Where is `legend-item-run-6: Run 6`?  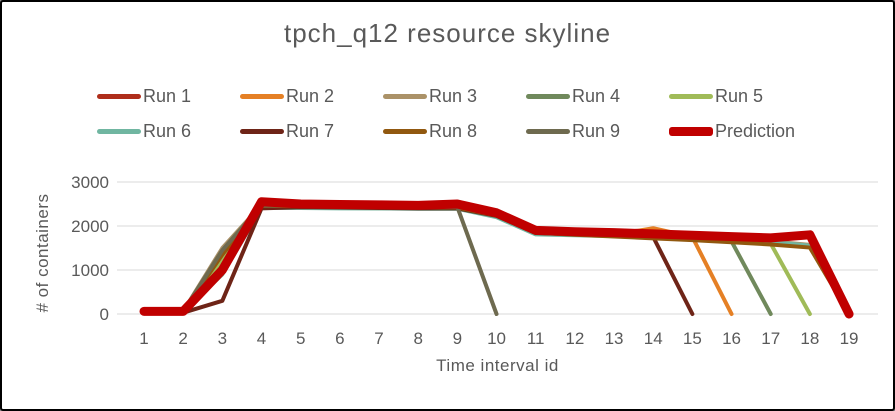 legend-item-run-6: Run 6 is located at coordinates (168, 131).